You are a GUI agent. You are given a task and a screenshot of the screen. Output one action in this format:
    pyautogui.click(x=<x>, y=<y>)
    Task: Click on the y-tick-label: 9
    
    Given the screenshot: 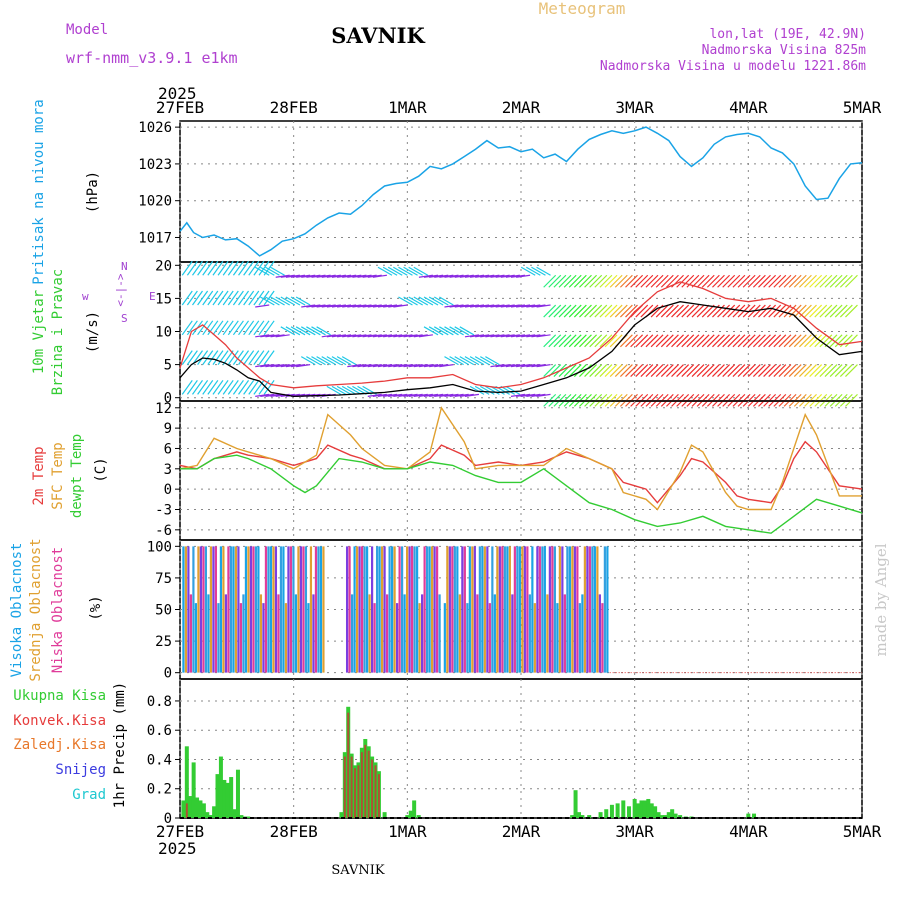 What is the action you would take?
    pyautogui.click(x=168, y=429)
    